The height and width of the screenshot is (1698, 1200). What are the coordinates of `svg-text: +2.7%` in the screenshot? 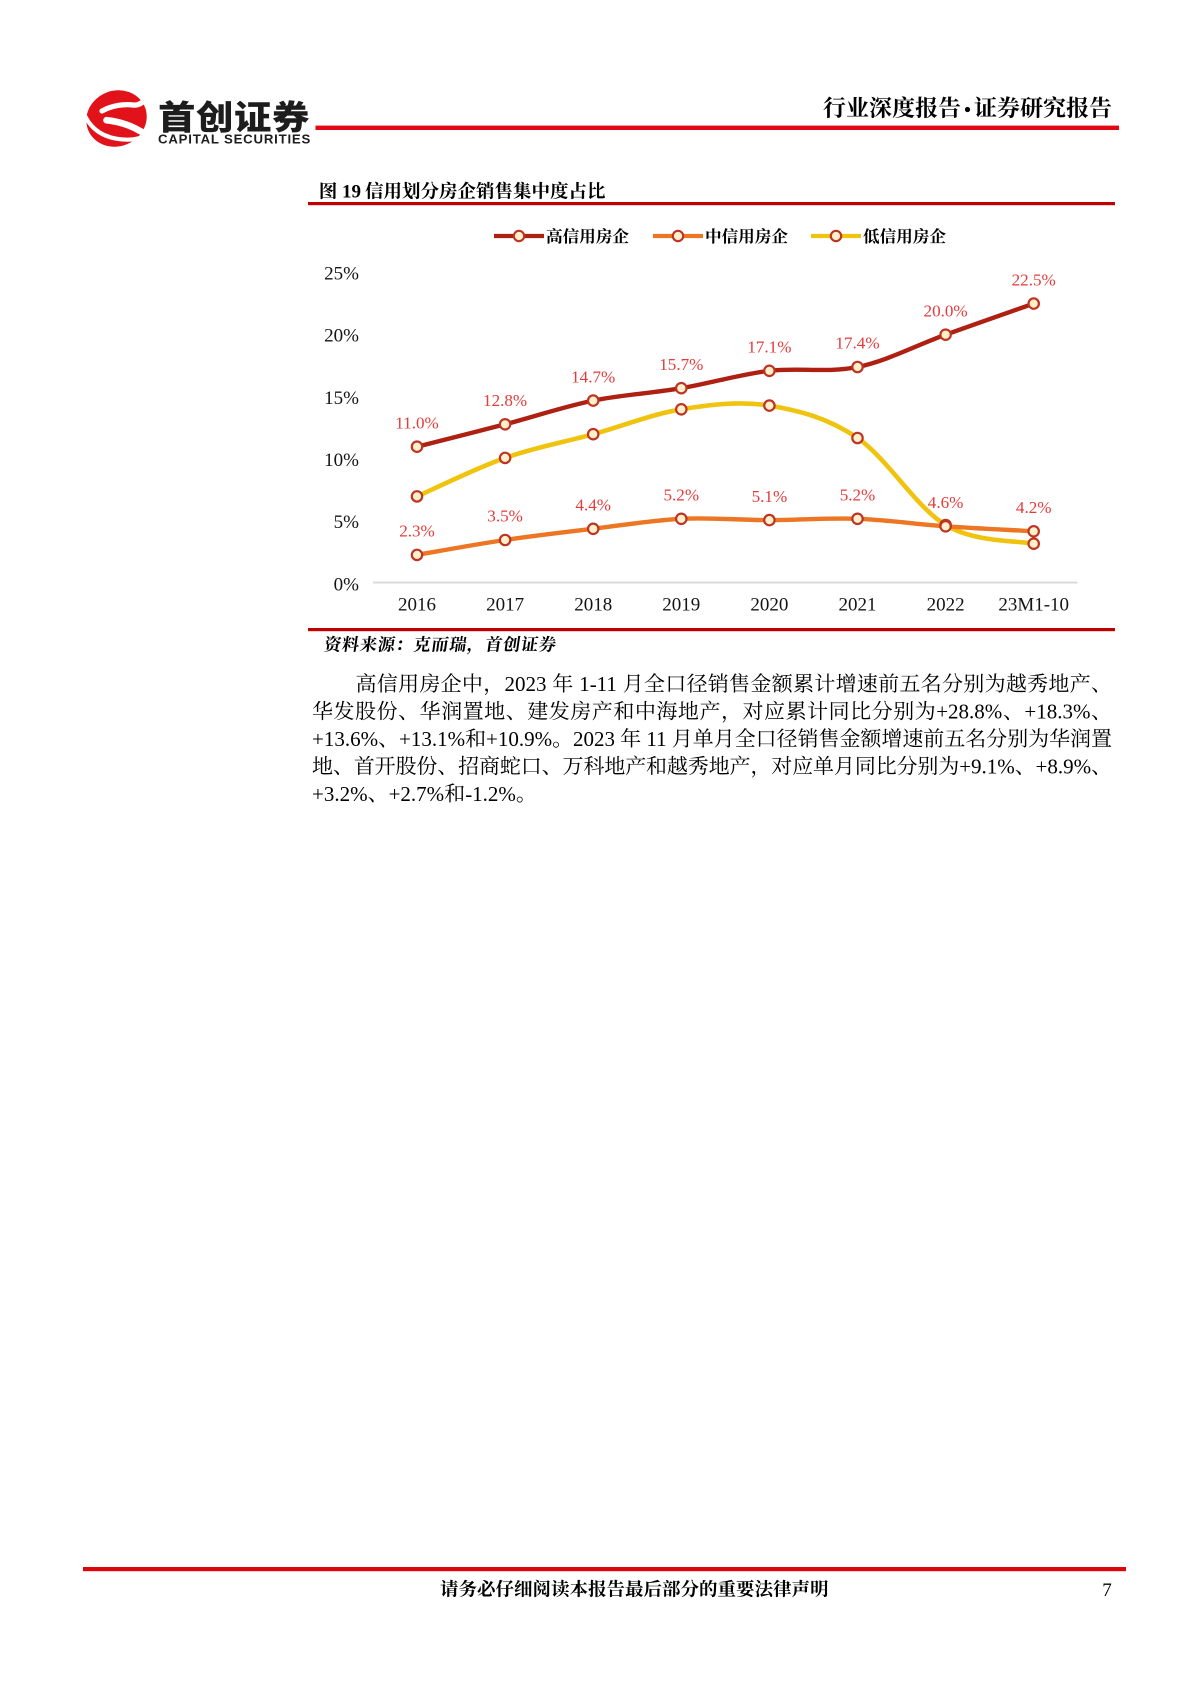 It's located at (417, 794).